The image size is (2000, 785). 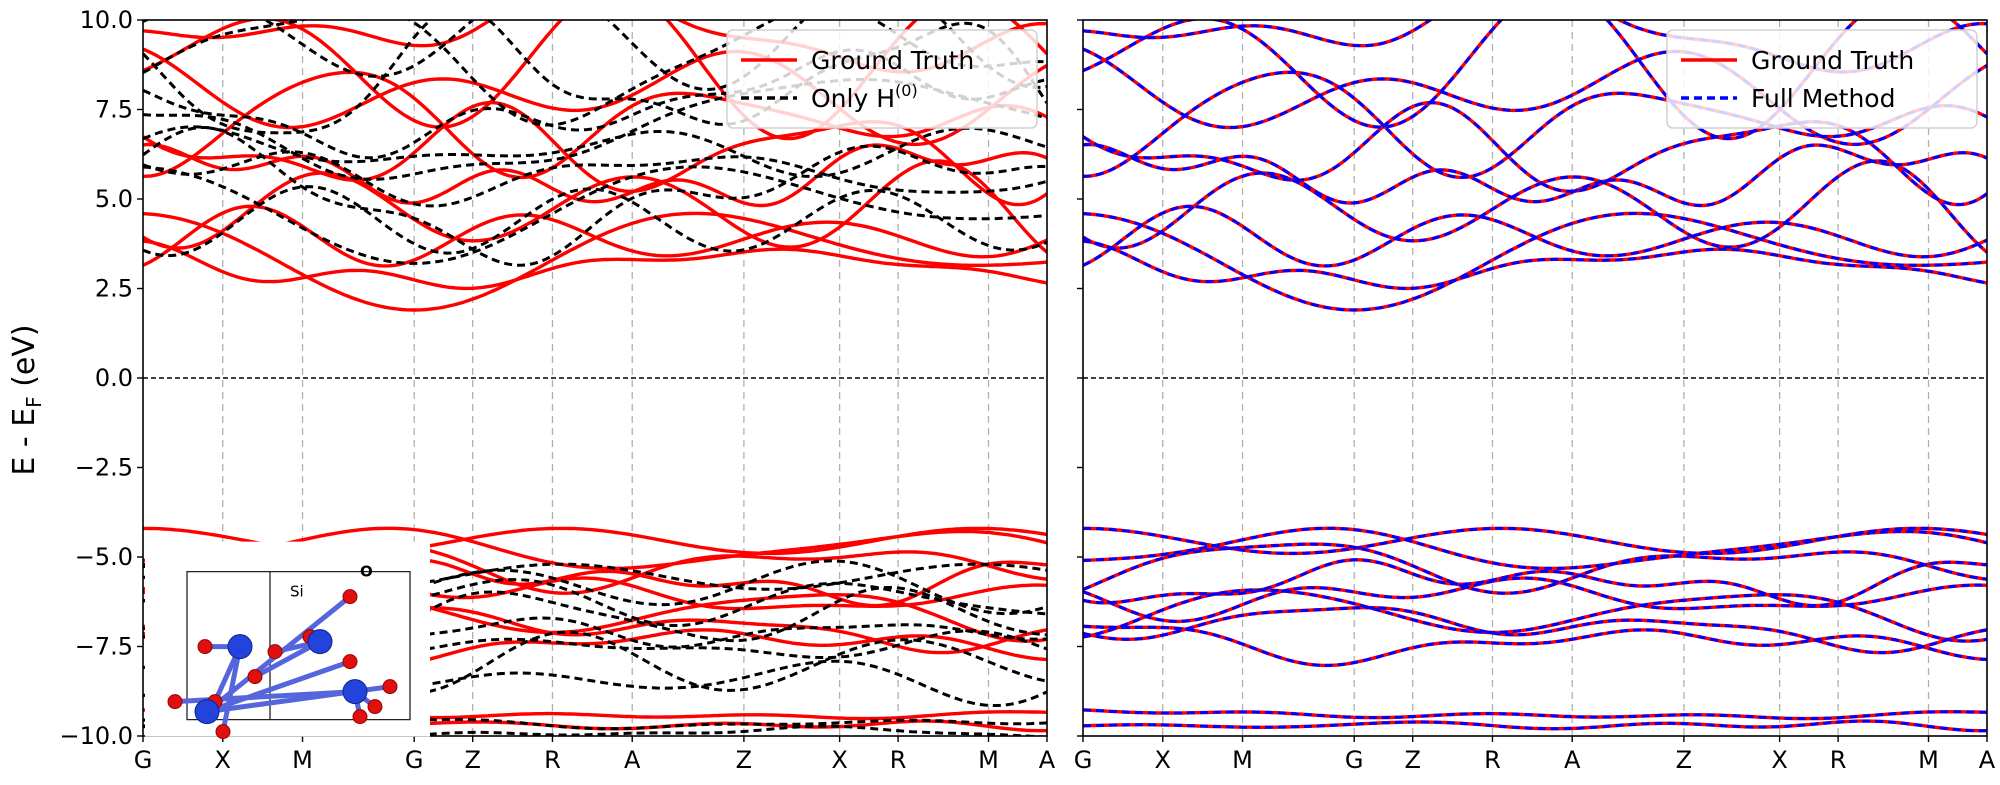 I want to click on inset-label-o: O, so click(x=366, y=572).